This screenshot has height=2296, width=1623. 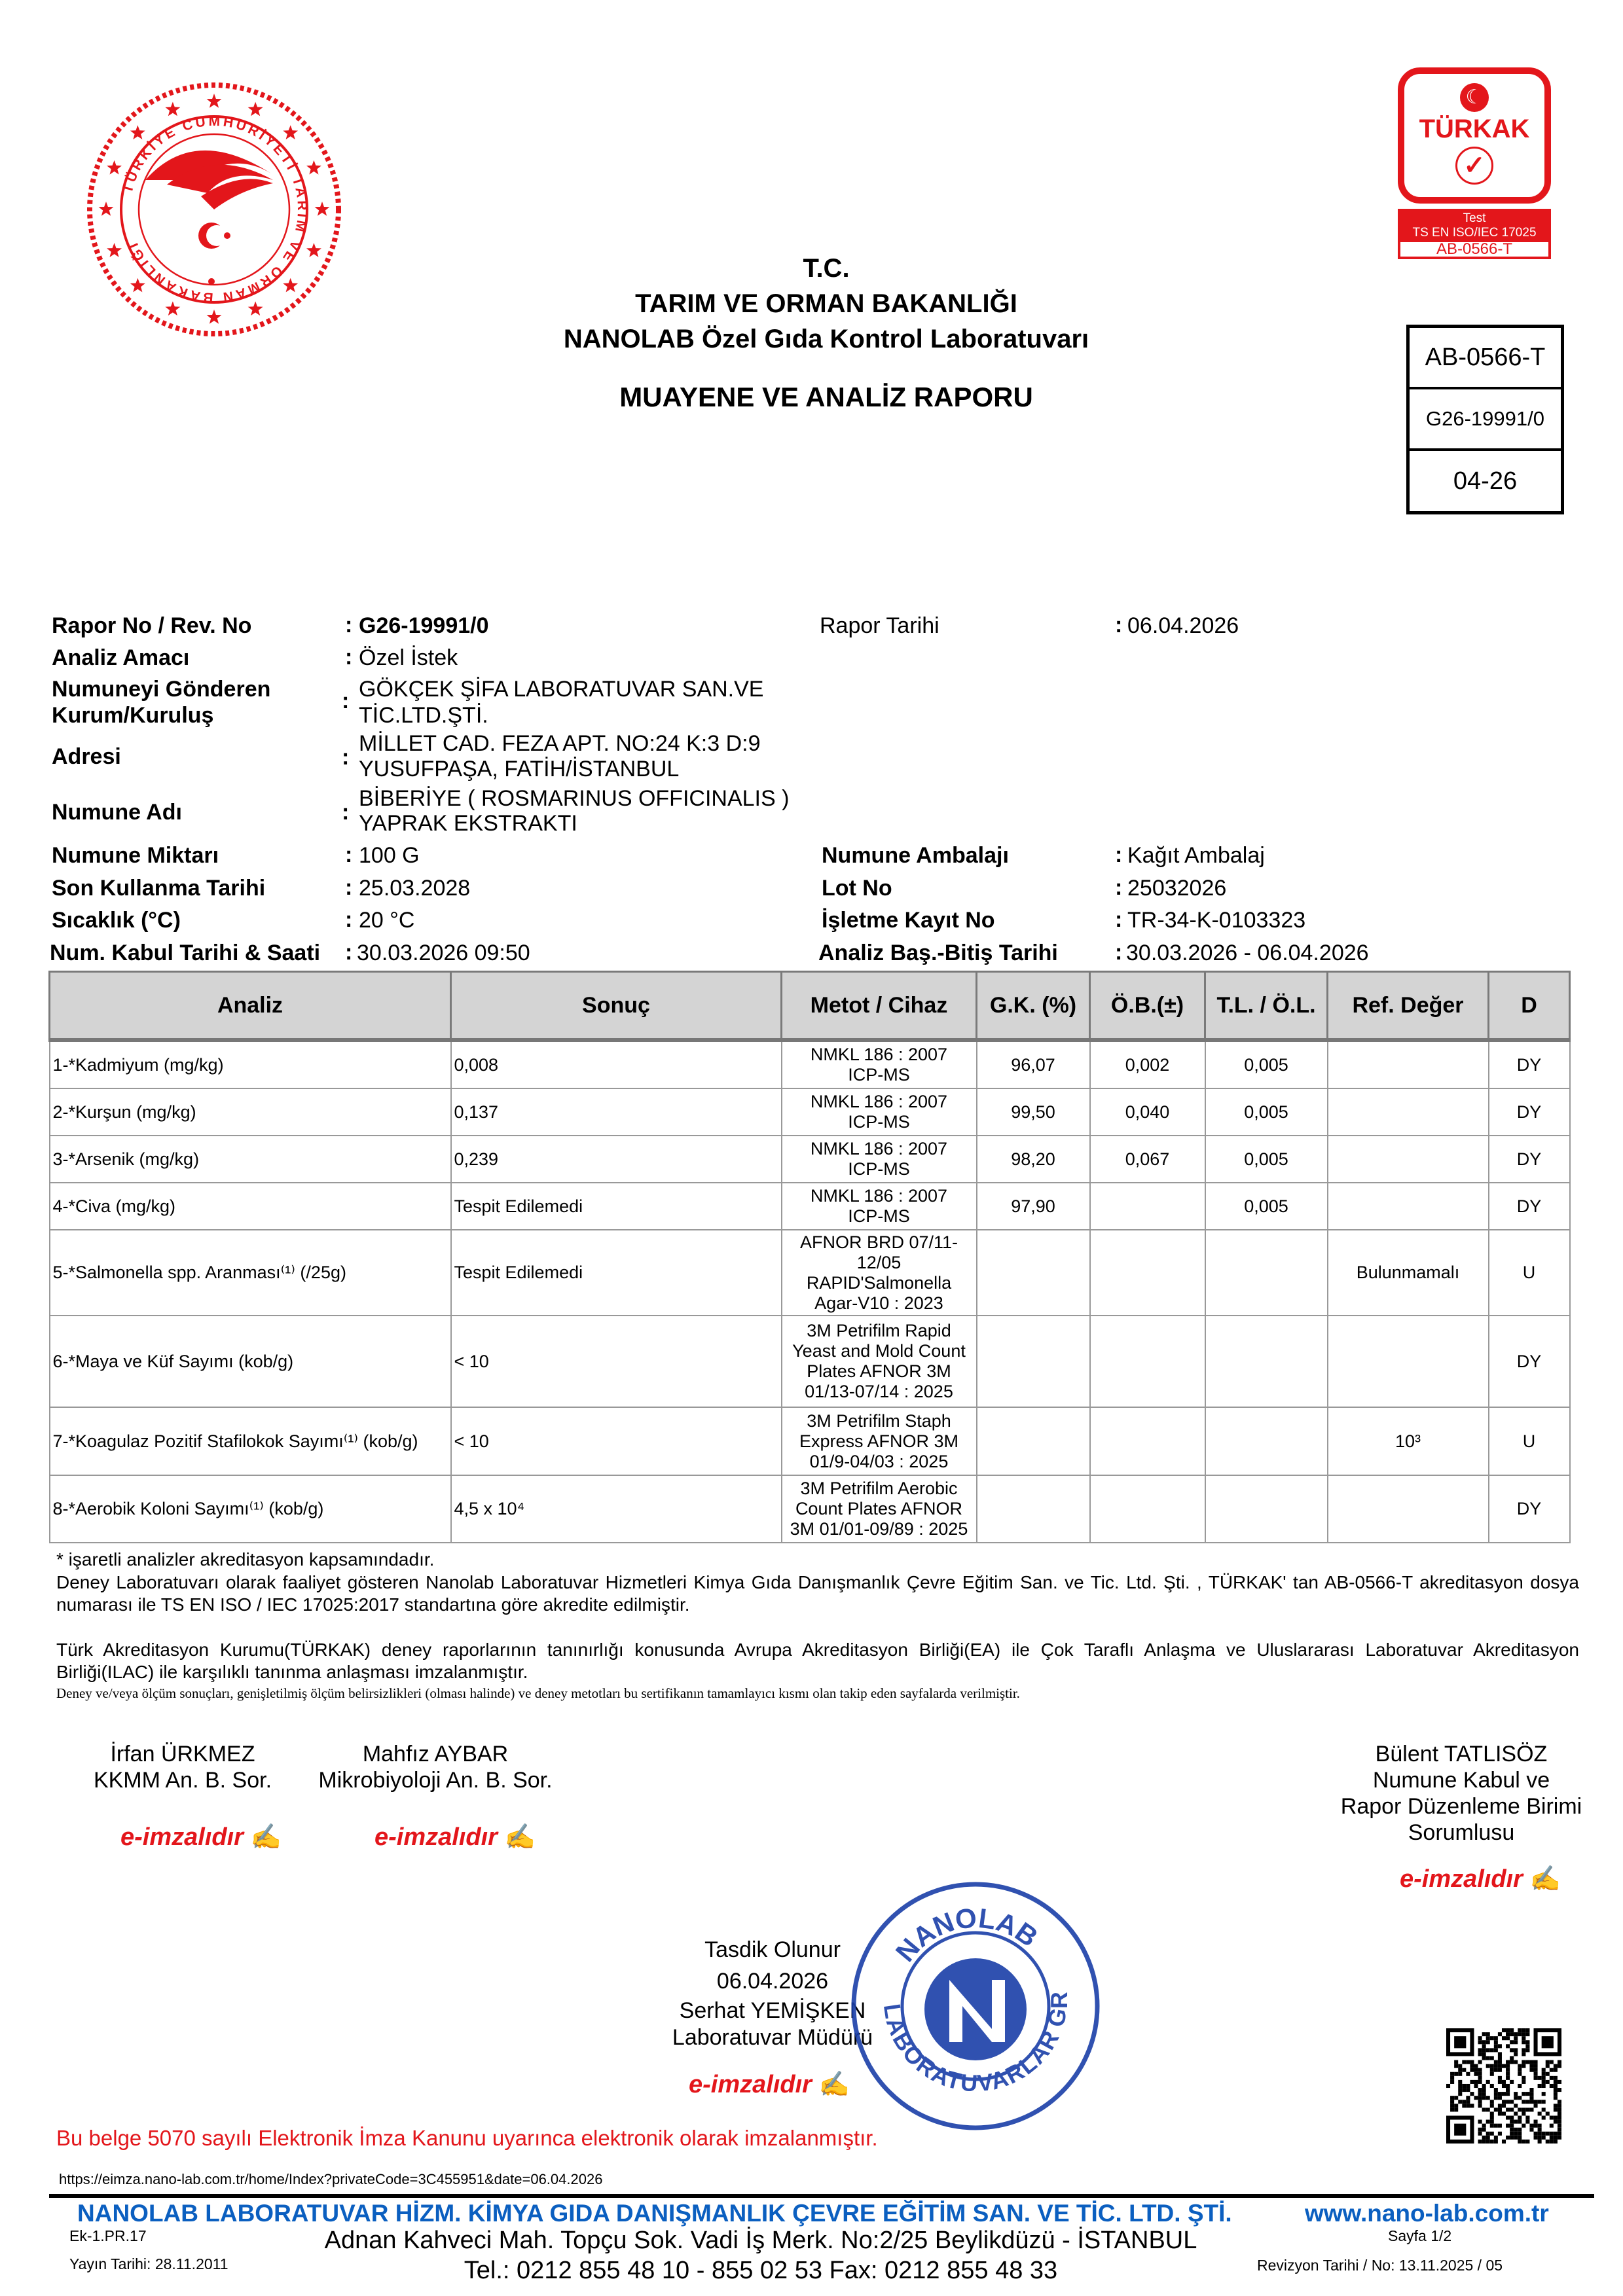 I want to click on result-cell: Tespit Edilemedi, so click(x=616, y=1206).